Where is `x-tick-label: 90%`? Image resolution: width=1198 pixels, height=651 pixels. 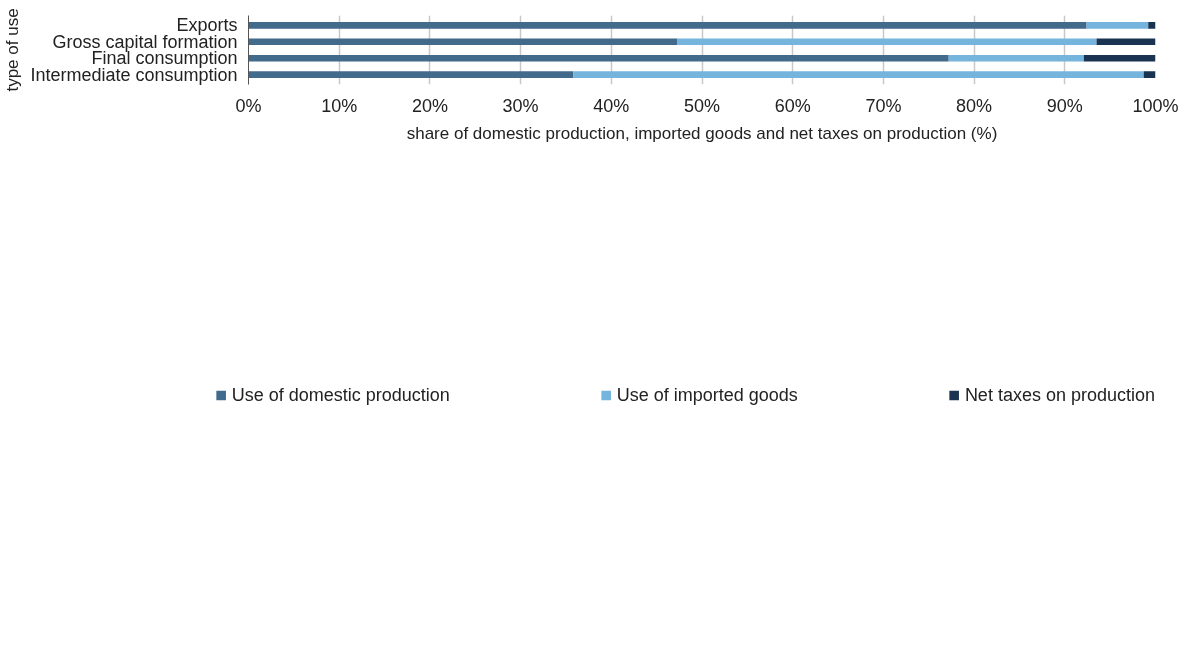 x-tick-label: 90% is located at coordinates (1064, 105).